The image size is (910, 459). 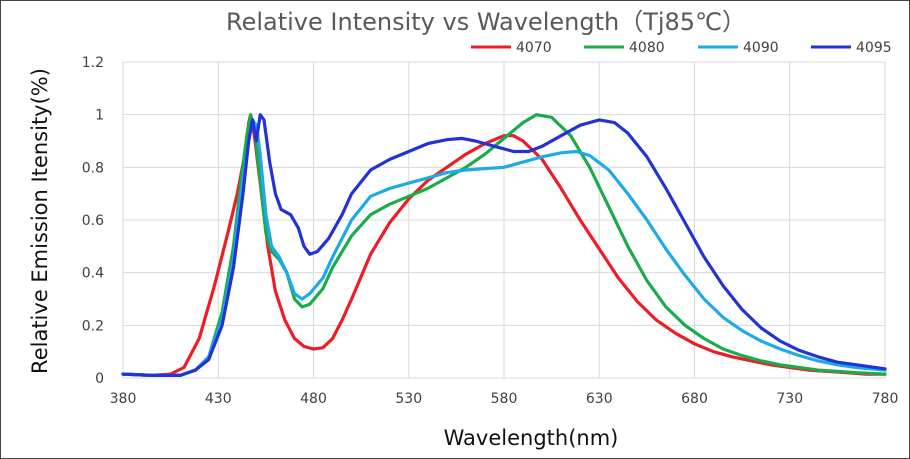 What do you see at coordinates (123, 399) in the screenshot?
I see `x-tick-label: 380` at bounding box center [123, 399].